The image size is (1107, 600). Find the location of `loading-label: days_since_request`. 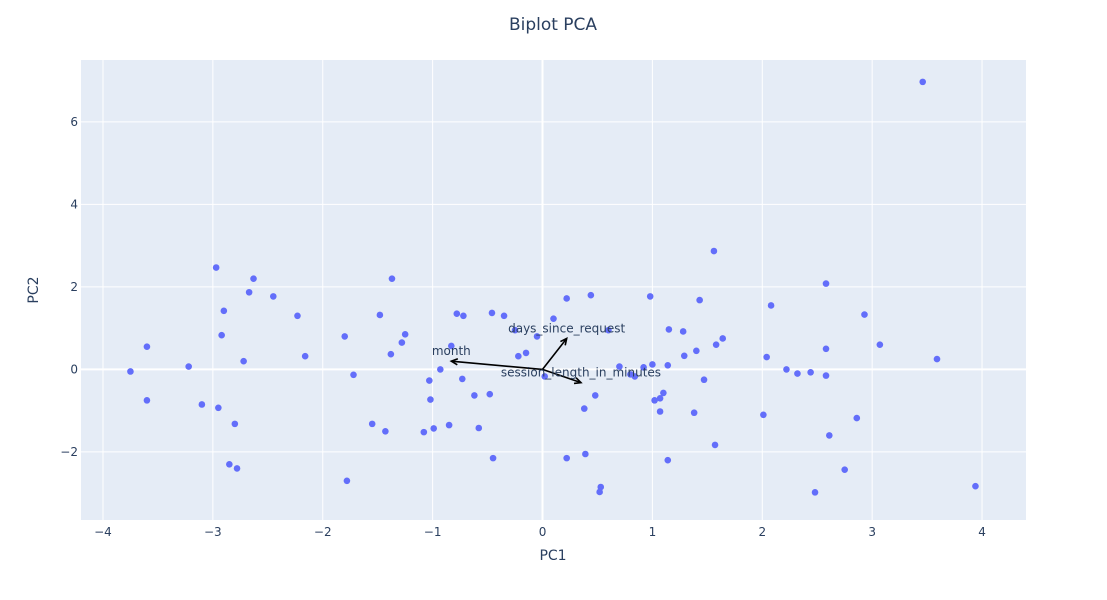

loading-label: days_since_request is located at coordinates (566, 328).